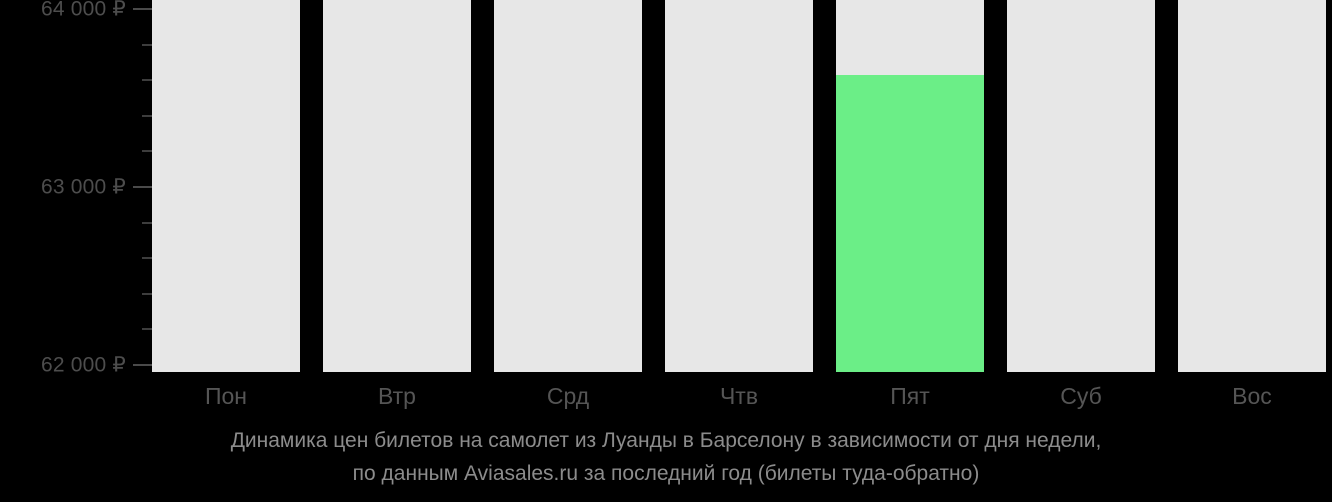 The width and height of the screenshot is (1332, 502). What do you see at coordinates (397, 396) in the screenshot?
I see `x-axis-label-втр: Втр` at bounding box center [397, 396].